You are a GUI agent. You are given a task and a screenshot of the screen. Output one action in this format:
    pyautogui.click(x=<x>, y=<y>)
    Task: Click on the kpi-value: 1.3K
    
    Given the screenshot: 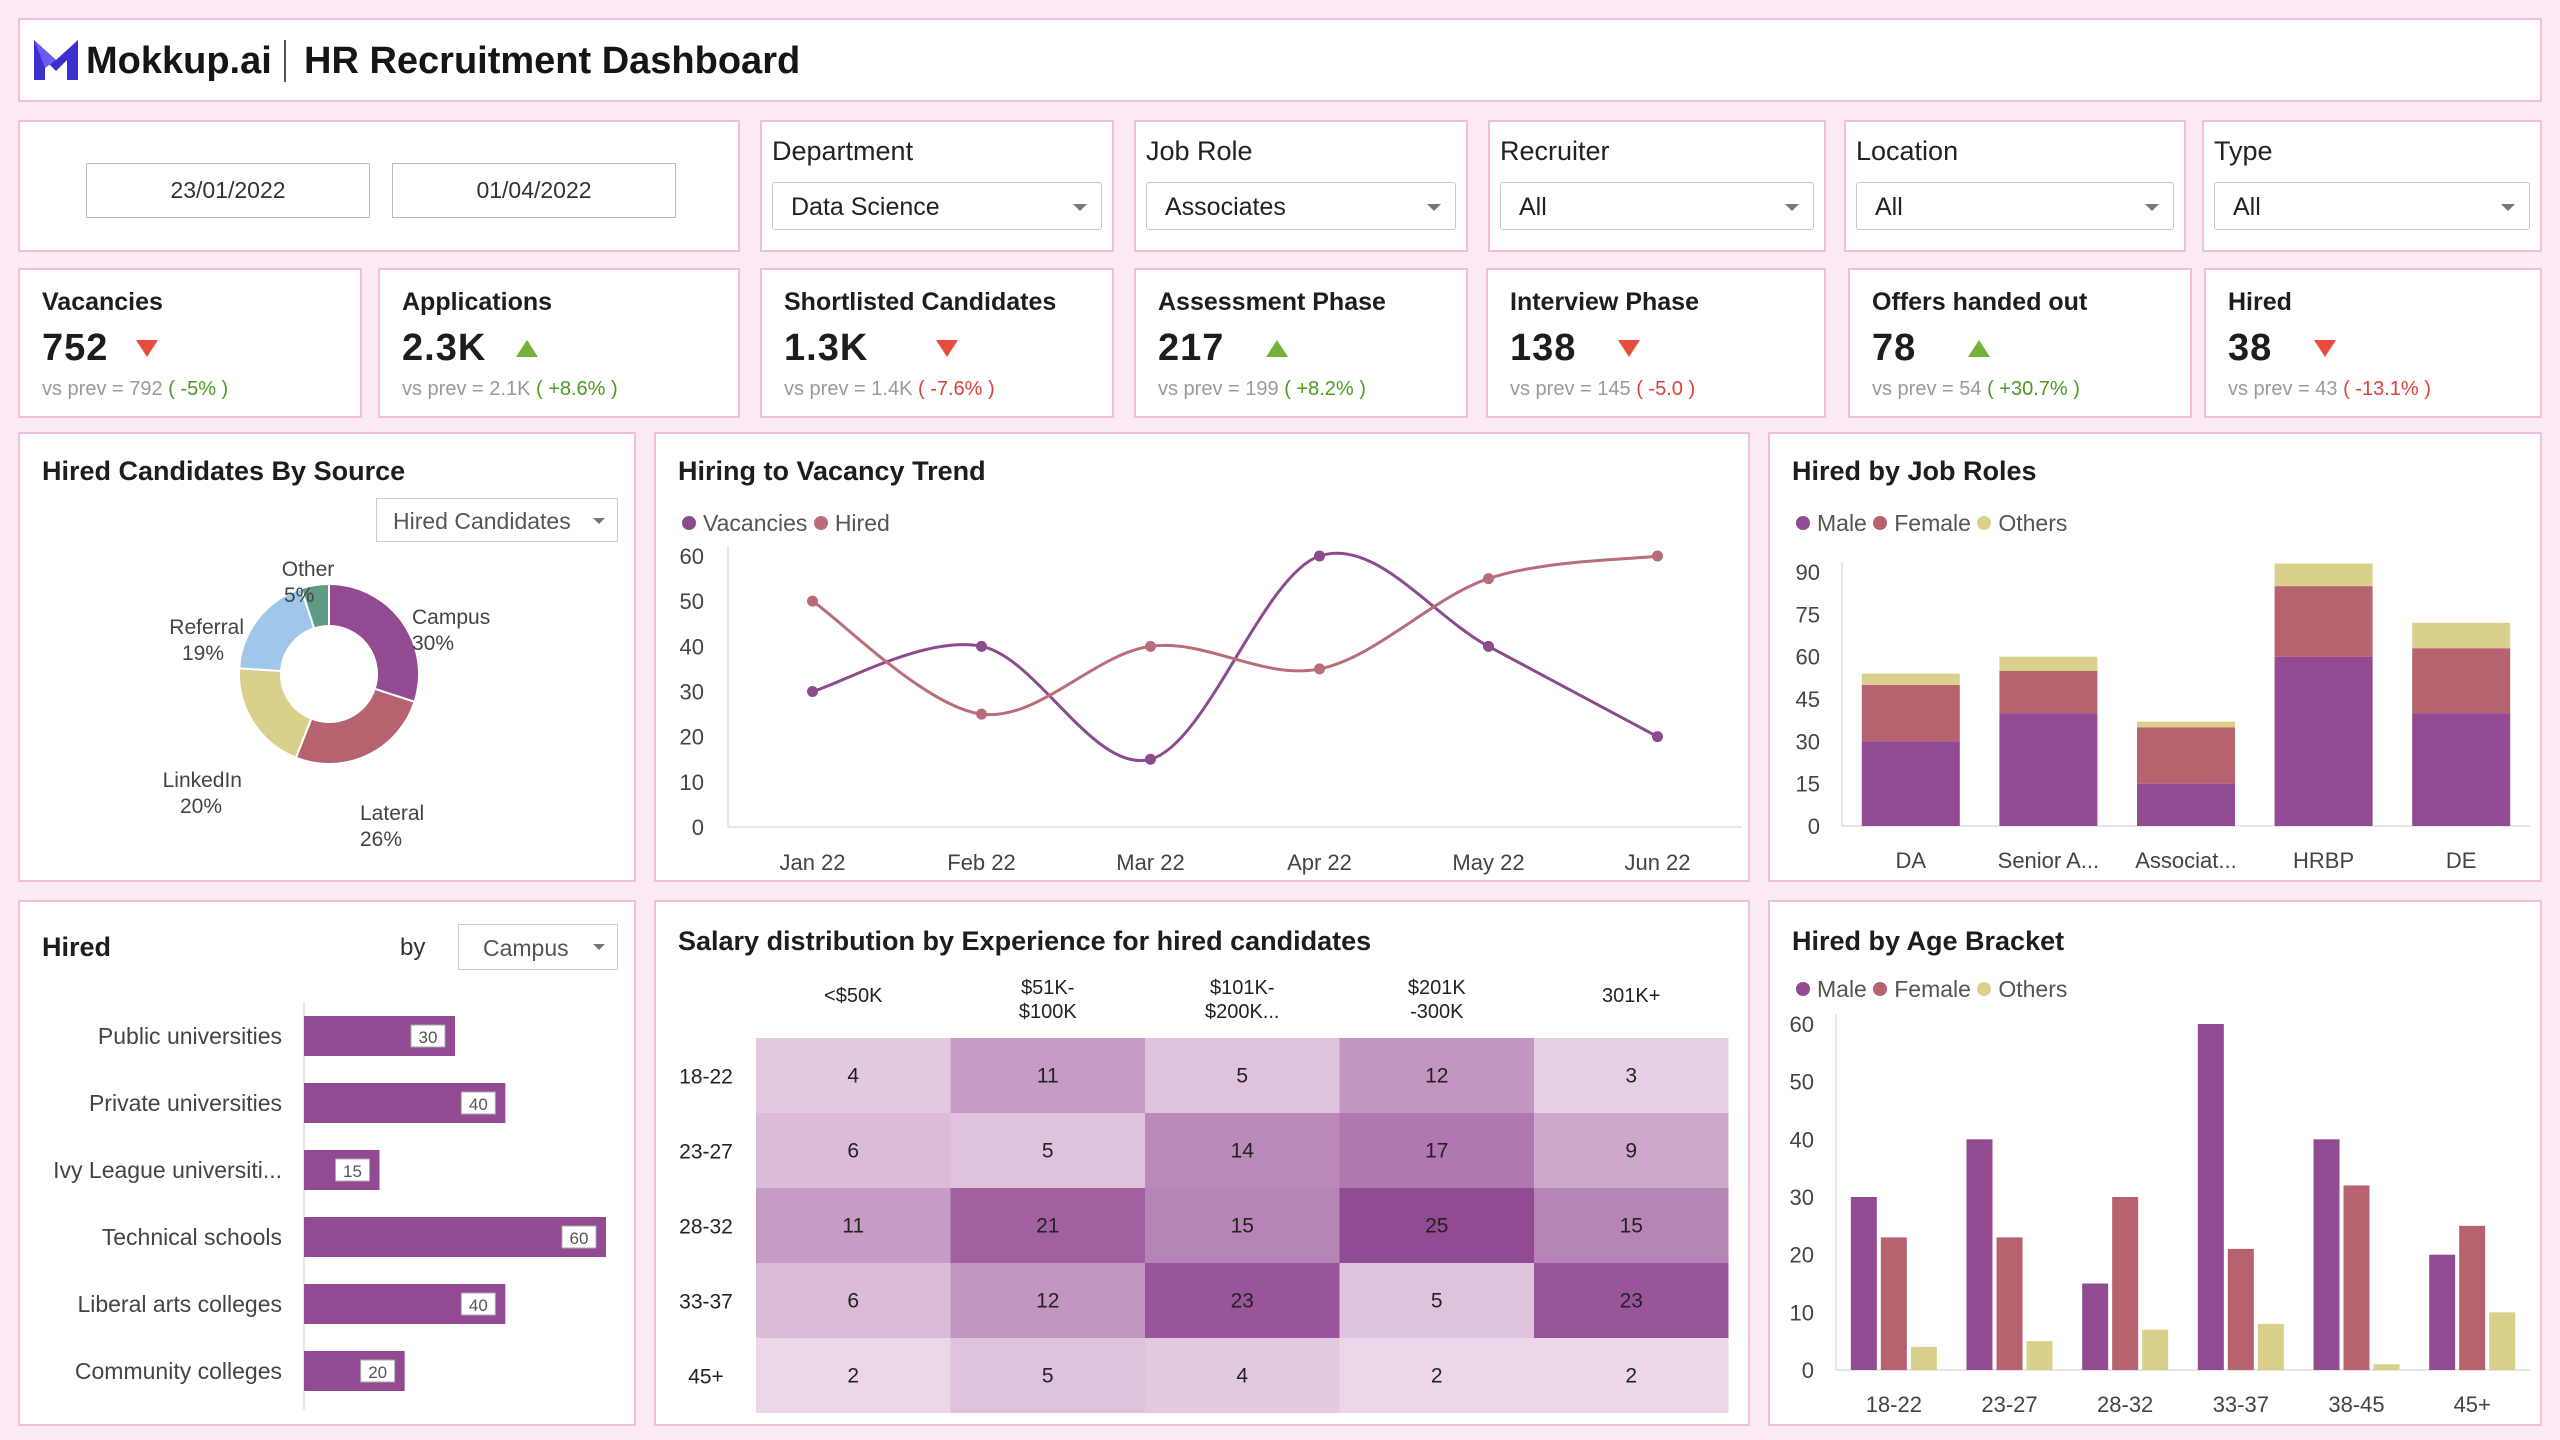 What is the action you would take?
    pyautogui.click(x=826, y=348)
    